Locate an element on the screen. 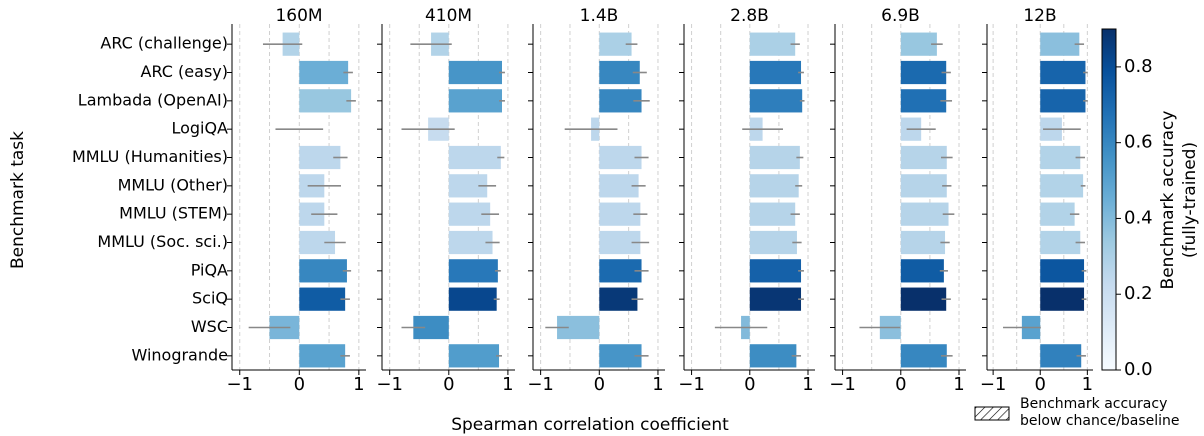  category-label: PiQA is located at coordinates (209, 269).